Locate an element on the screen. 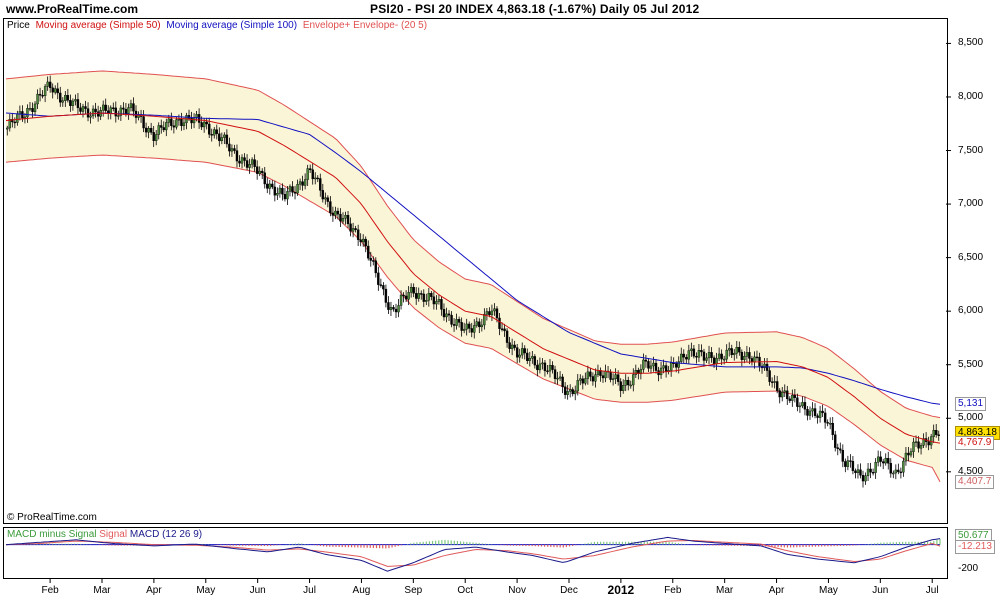  legend-signal: Signal is located at coordinates (113, 534).